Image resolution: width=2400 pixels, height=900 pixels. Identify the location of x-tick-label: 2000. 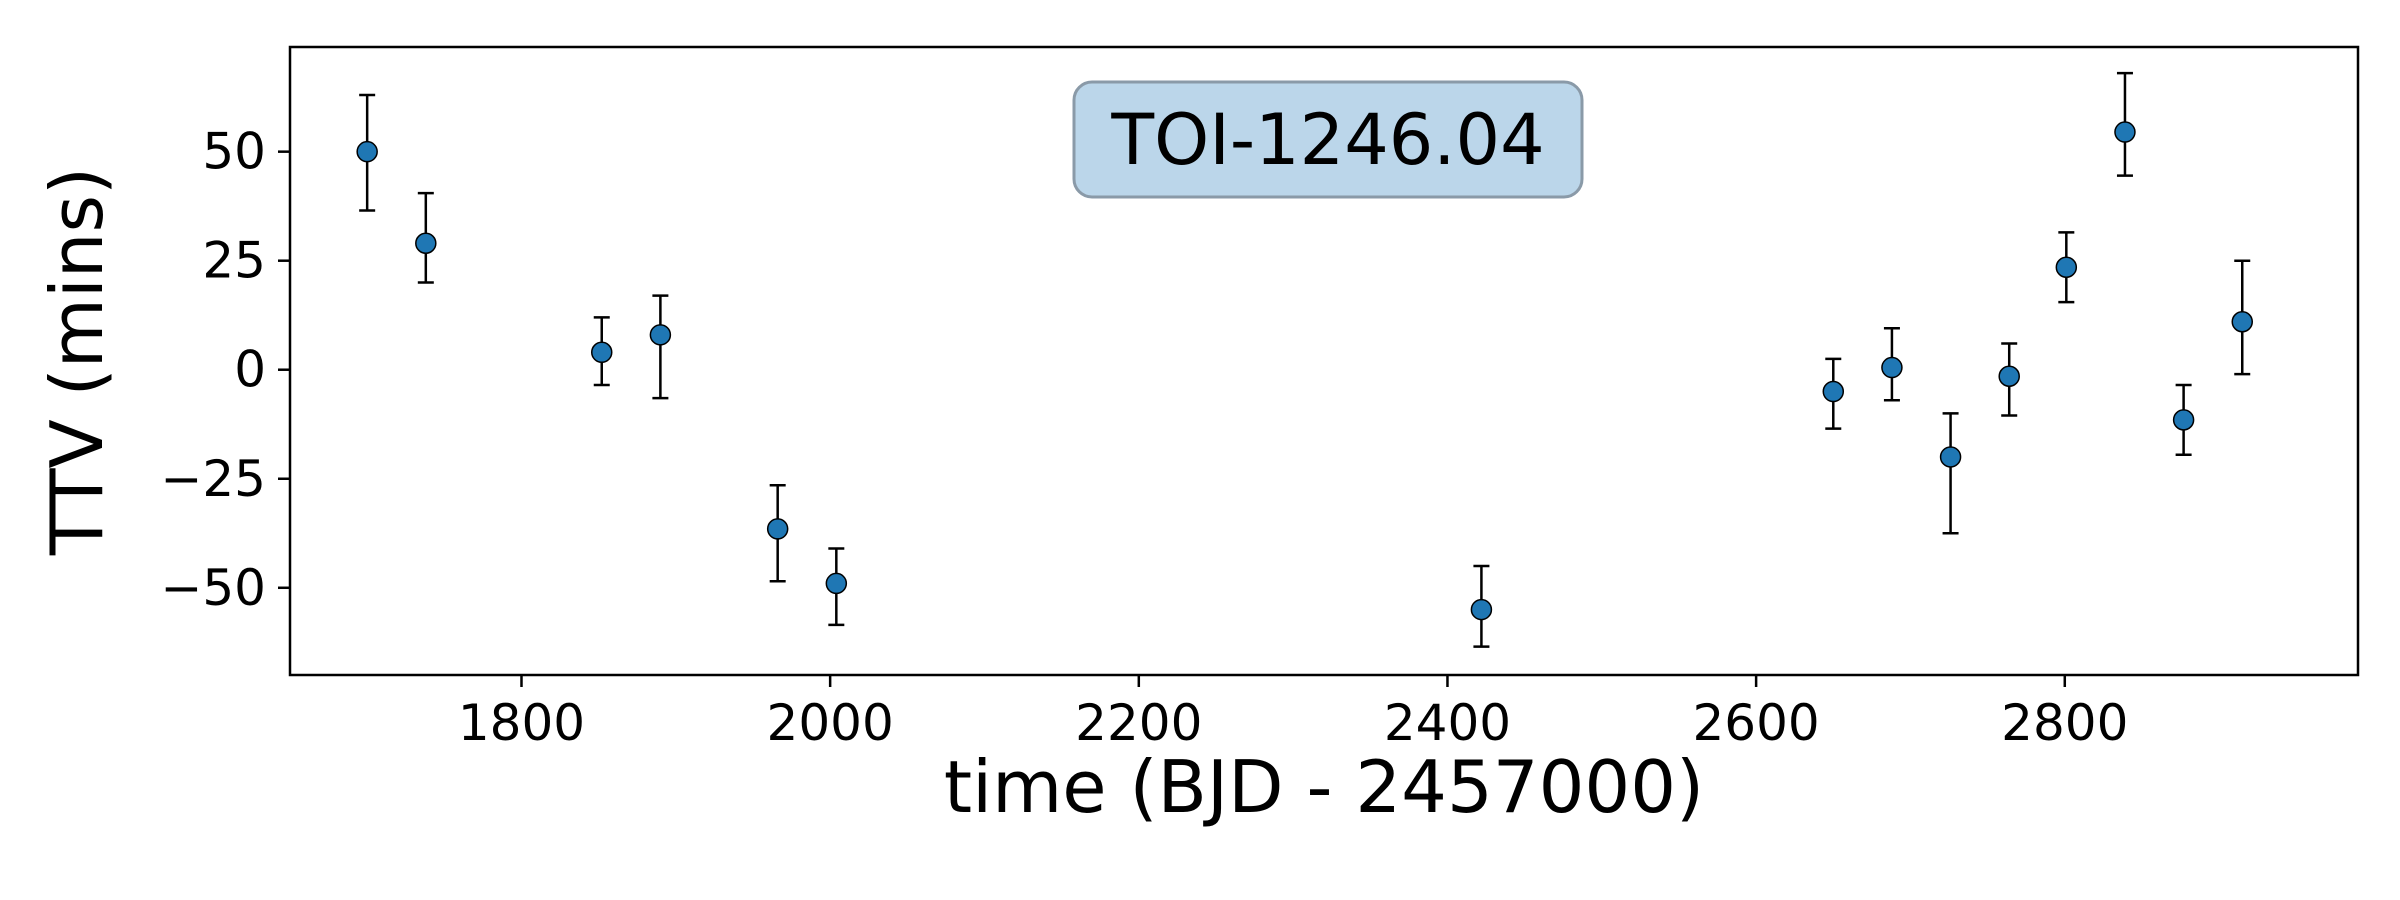
(830, 723).